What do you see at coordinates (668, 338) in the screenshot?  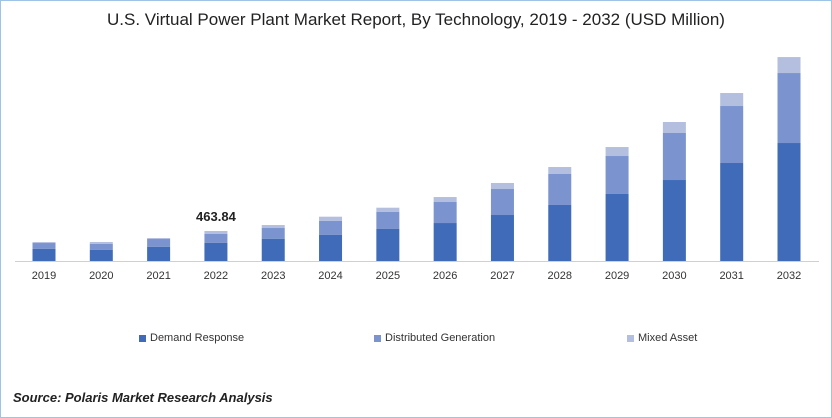 I see `legend-label: Mixed Asset` at bounding box center [668, 338].